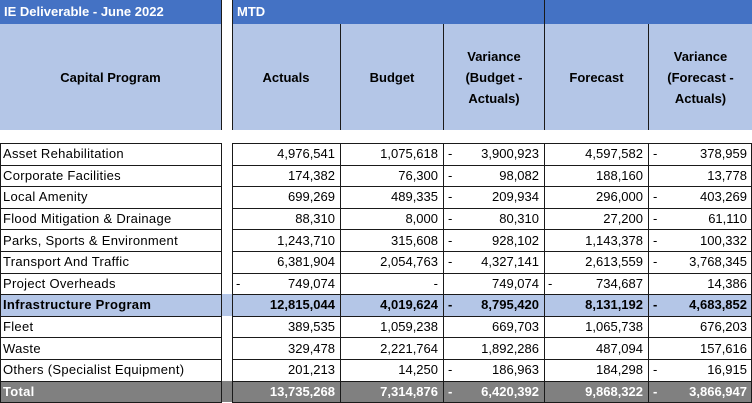 The image size is (752, 403). I want to click on row-label: Waste, so click(22, 348).